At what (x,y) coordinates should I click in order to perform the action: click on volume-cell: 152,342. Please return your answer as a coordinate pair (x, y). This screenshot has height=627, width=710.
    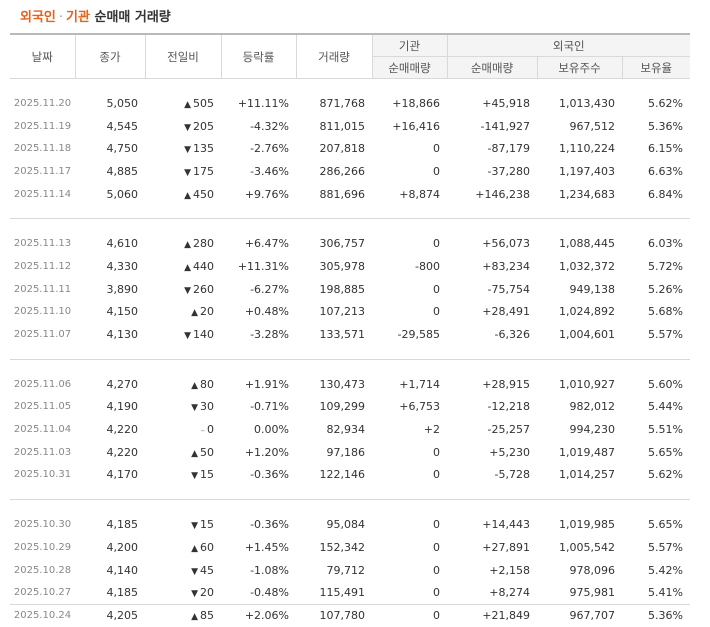
    Looking at the image, I should click on (342, 547).